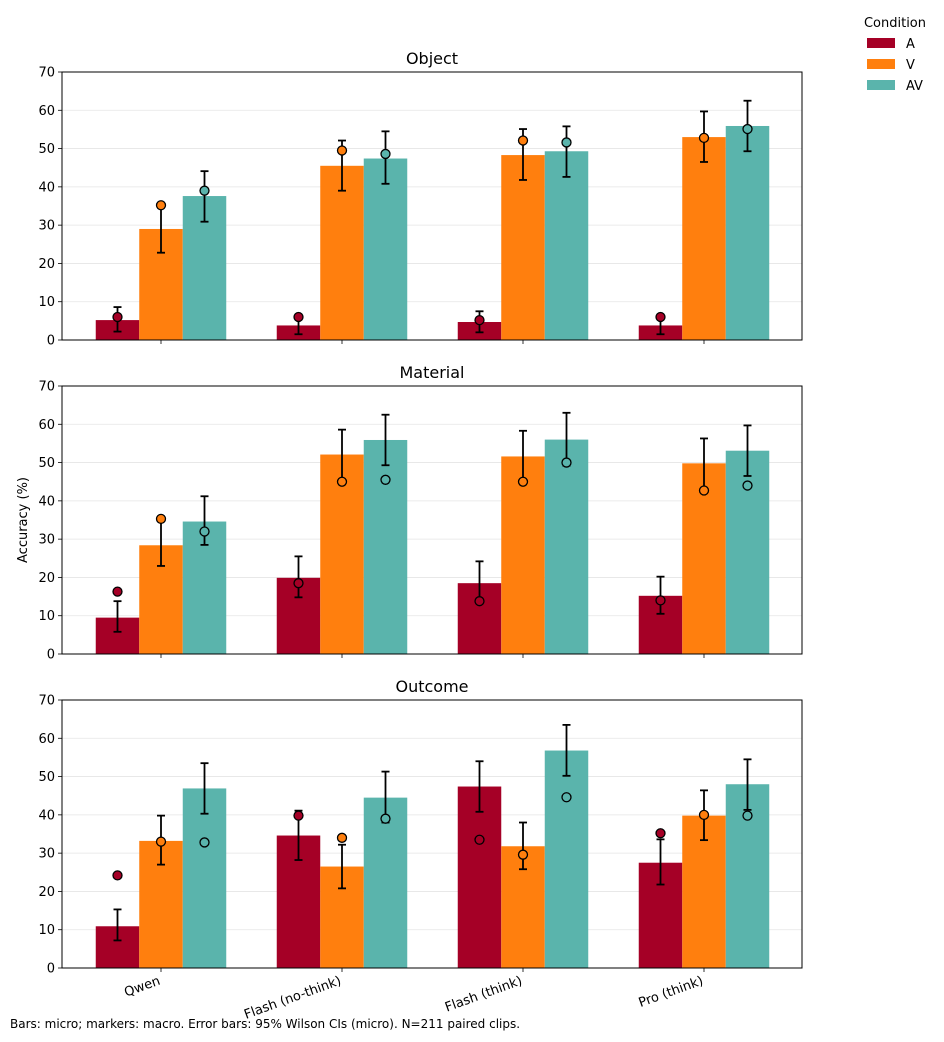 Image resolution: width=944 pixels, height=1042 pixels. I want to click on panel-title: Material, so click(432, 372).